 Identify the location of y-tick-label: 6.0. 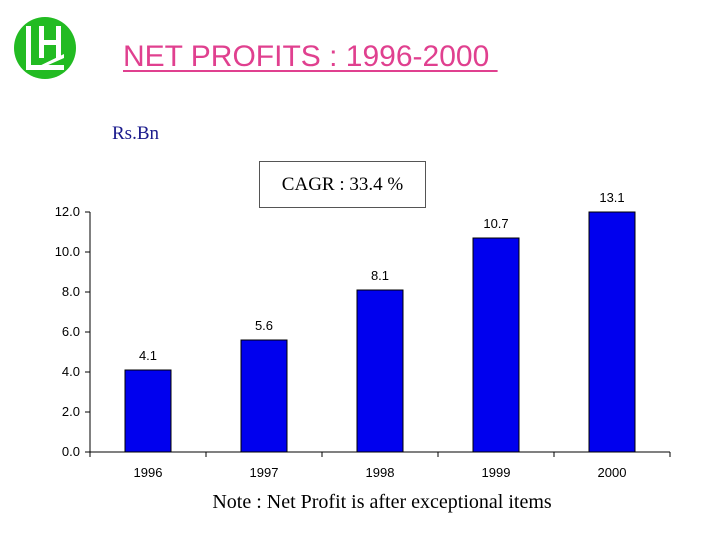
(71, 331).